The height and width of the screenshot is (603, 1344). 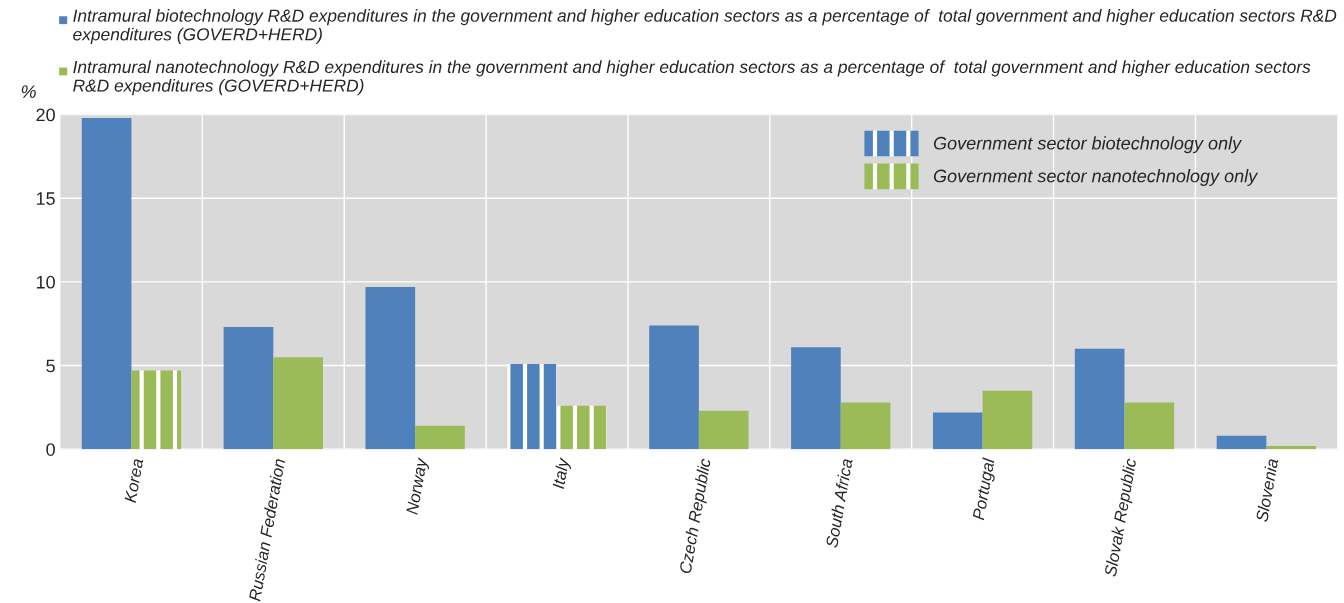 What do you see at coordinates (696, 516) in the screenshot?
I see `x-tick-label: Czech Republic` at bounding box center [696, 516].